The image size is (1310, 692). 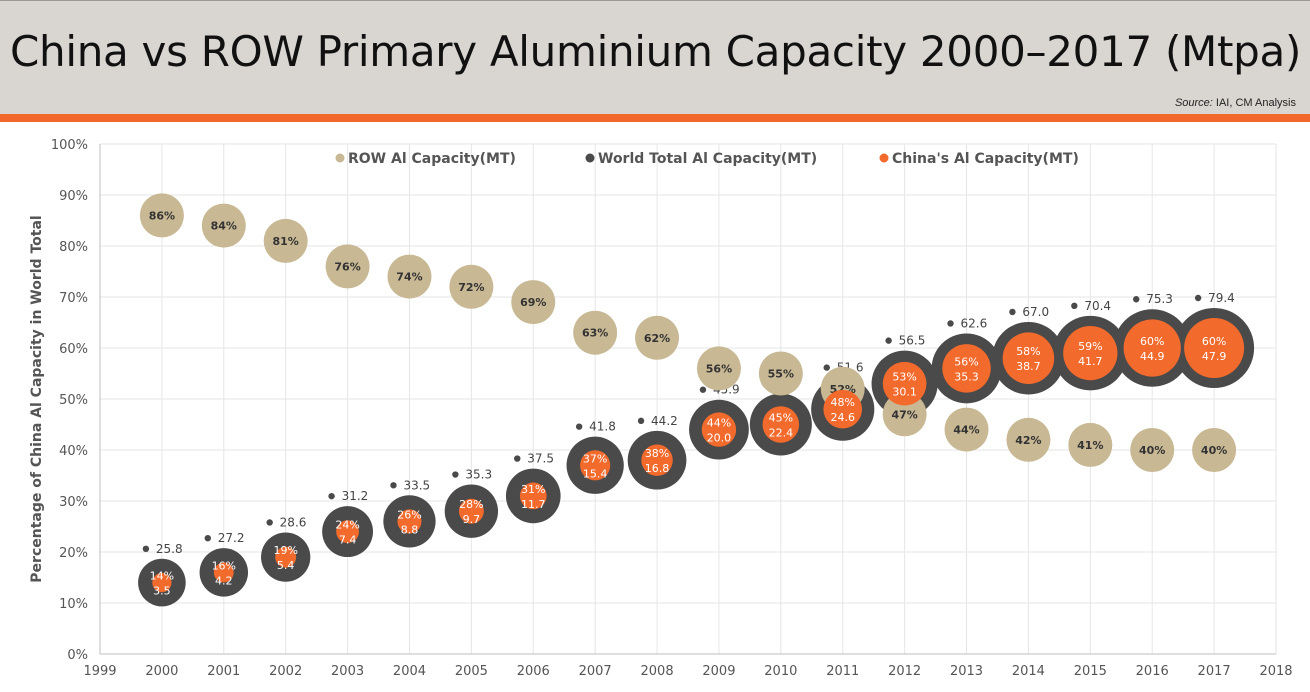 What do you see at coordinates (904, 671) in the screenshot?
I see `x-tick-label: 2012` at bounding box center [904, 671].